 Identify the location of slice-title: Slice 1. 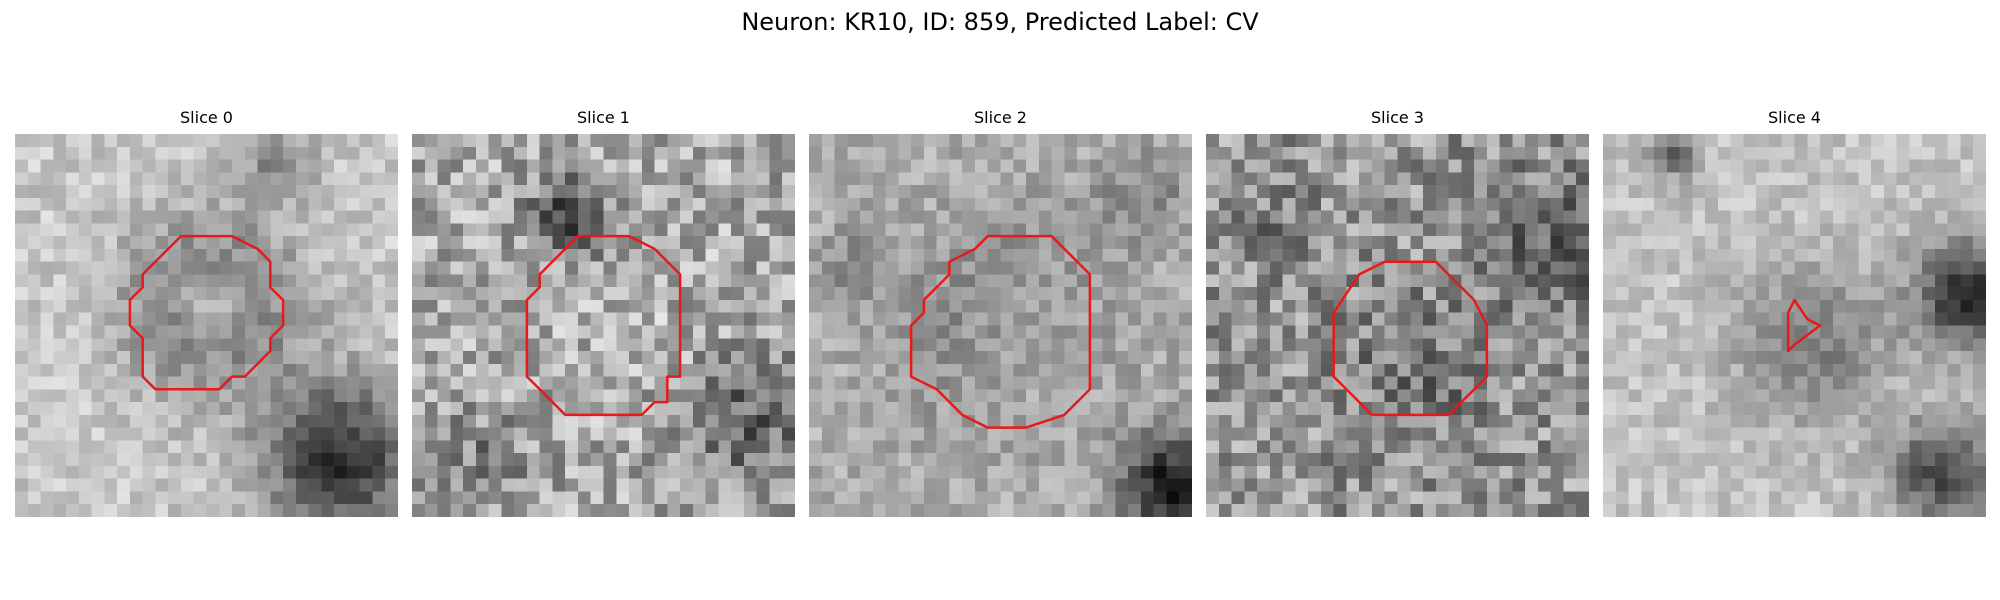
(603, 117).